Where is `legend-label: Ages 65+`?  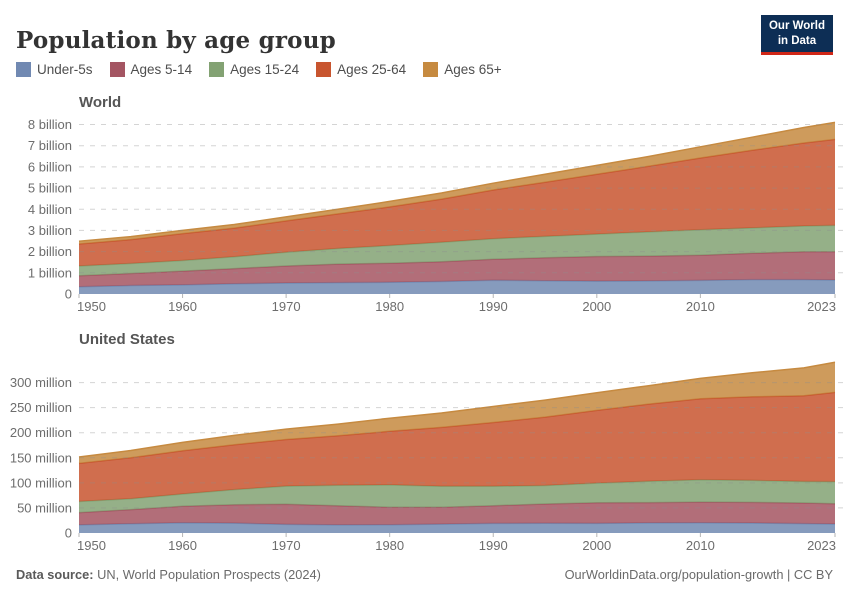
legend-label: Ages 65+ is located at coordinates (473, 69).